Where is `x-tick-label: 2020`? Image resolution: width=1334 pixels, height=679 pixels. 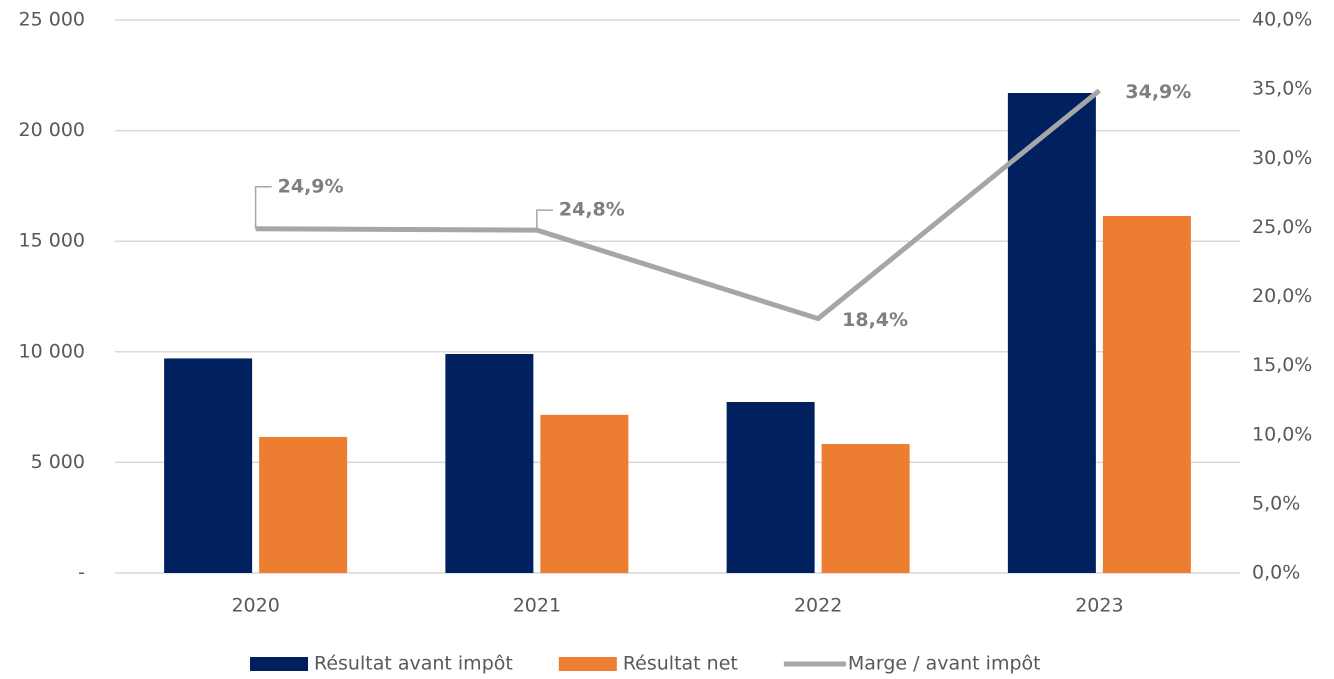
x-tick-label: 2020 is located at coordinates (255, 606).